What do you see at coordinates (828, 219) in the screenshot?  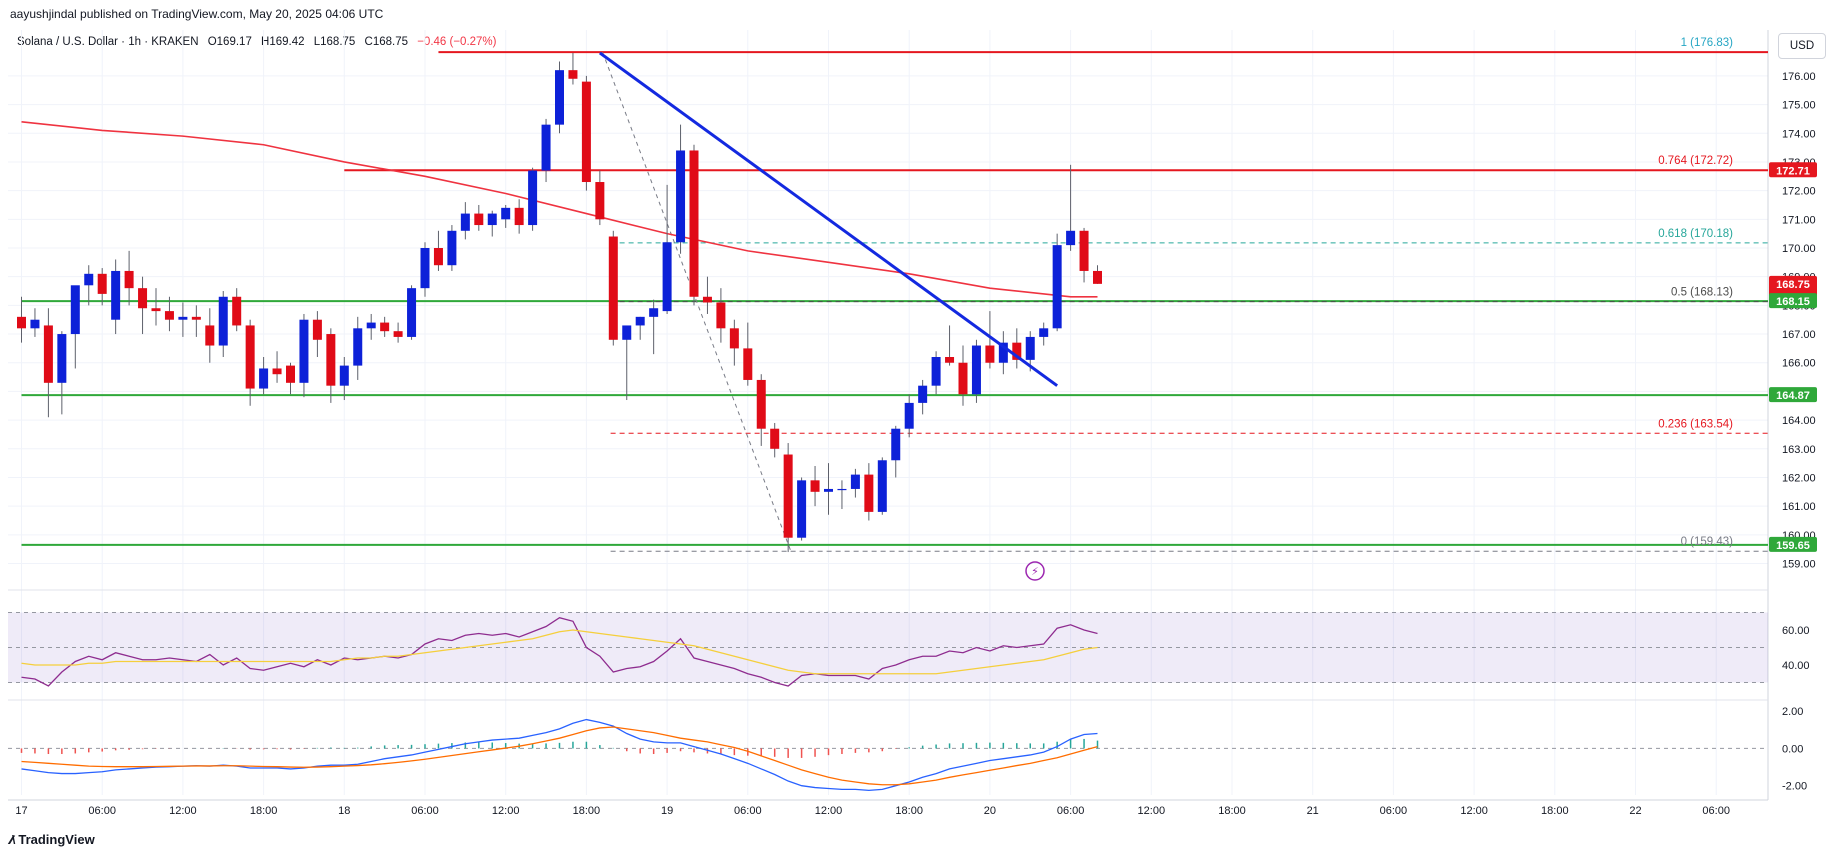 I see `bearish-trendline` at bounding box center [828, 219].